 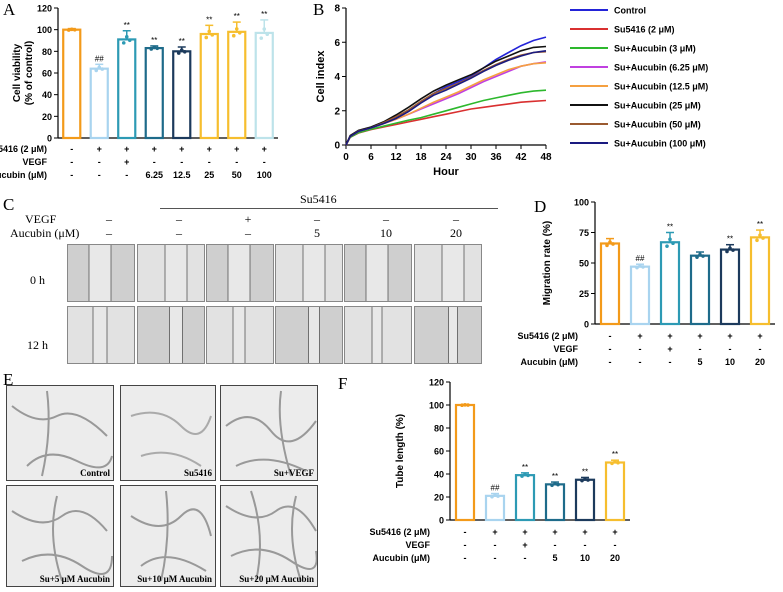 What do you see at coordinates (661, 87) in the screenshot?
I see `legend-label: Su+Aucubin (12.5 μM)` at bounding box center [661, 87].